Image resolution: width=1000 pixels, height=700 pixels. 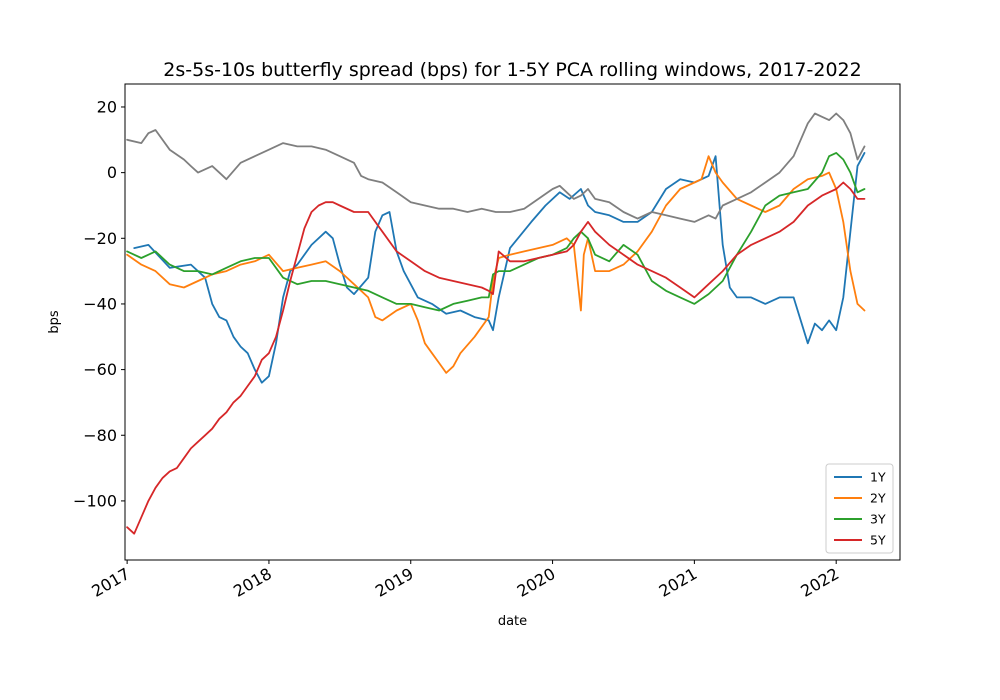 I want to click on y-tick-label: −60, so click(x=100, y=369).